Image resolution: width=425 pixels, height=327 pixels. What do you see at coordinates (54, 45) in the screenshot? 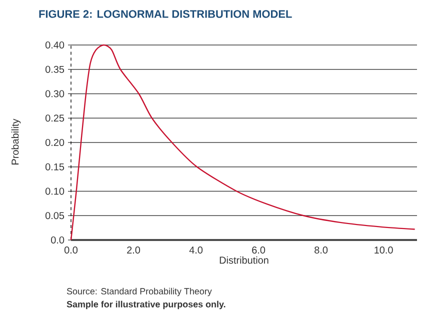
I see `y-tick-label: 0.40` at bounding box center [54, 45].